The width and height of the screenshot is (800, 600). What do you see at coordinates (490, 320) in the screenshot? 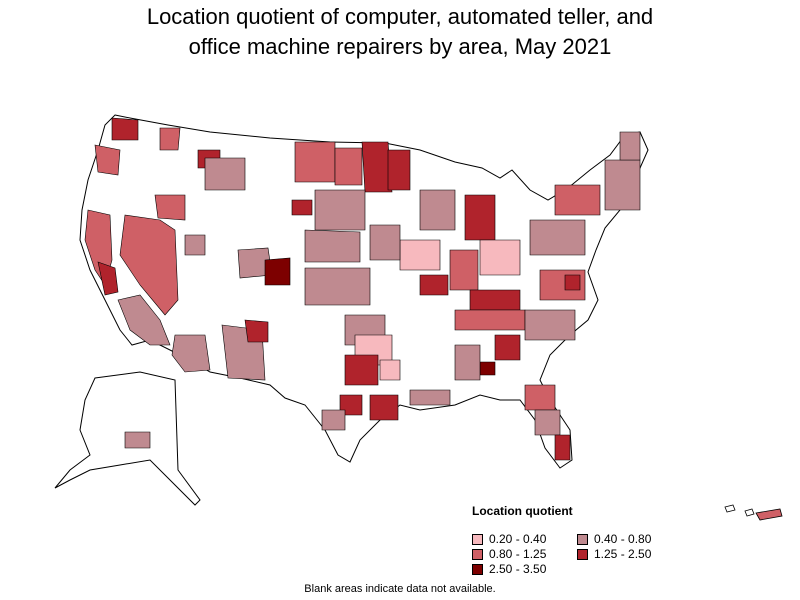
I see `region-tennessee` at bounding box center [490, 320].